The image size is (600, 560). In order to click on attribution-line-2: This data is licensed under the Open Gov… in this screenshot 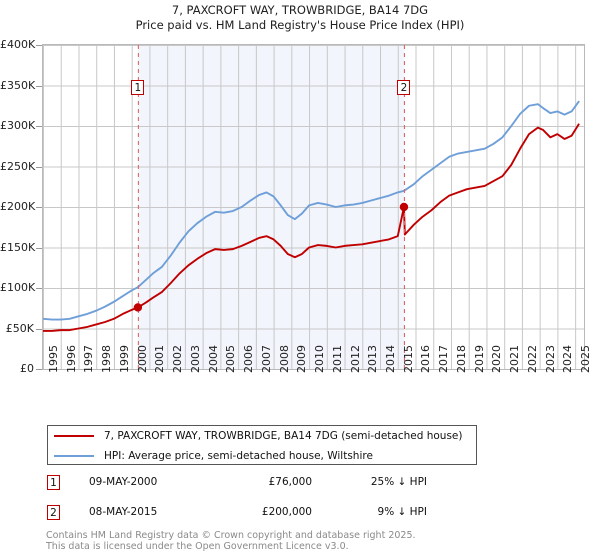, I will do `click(197, 546)`.